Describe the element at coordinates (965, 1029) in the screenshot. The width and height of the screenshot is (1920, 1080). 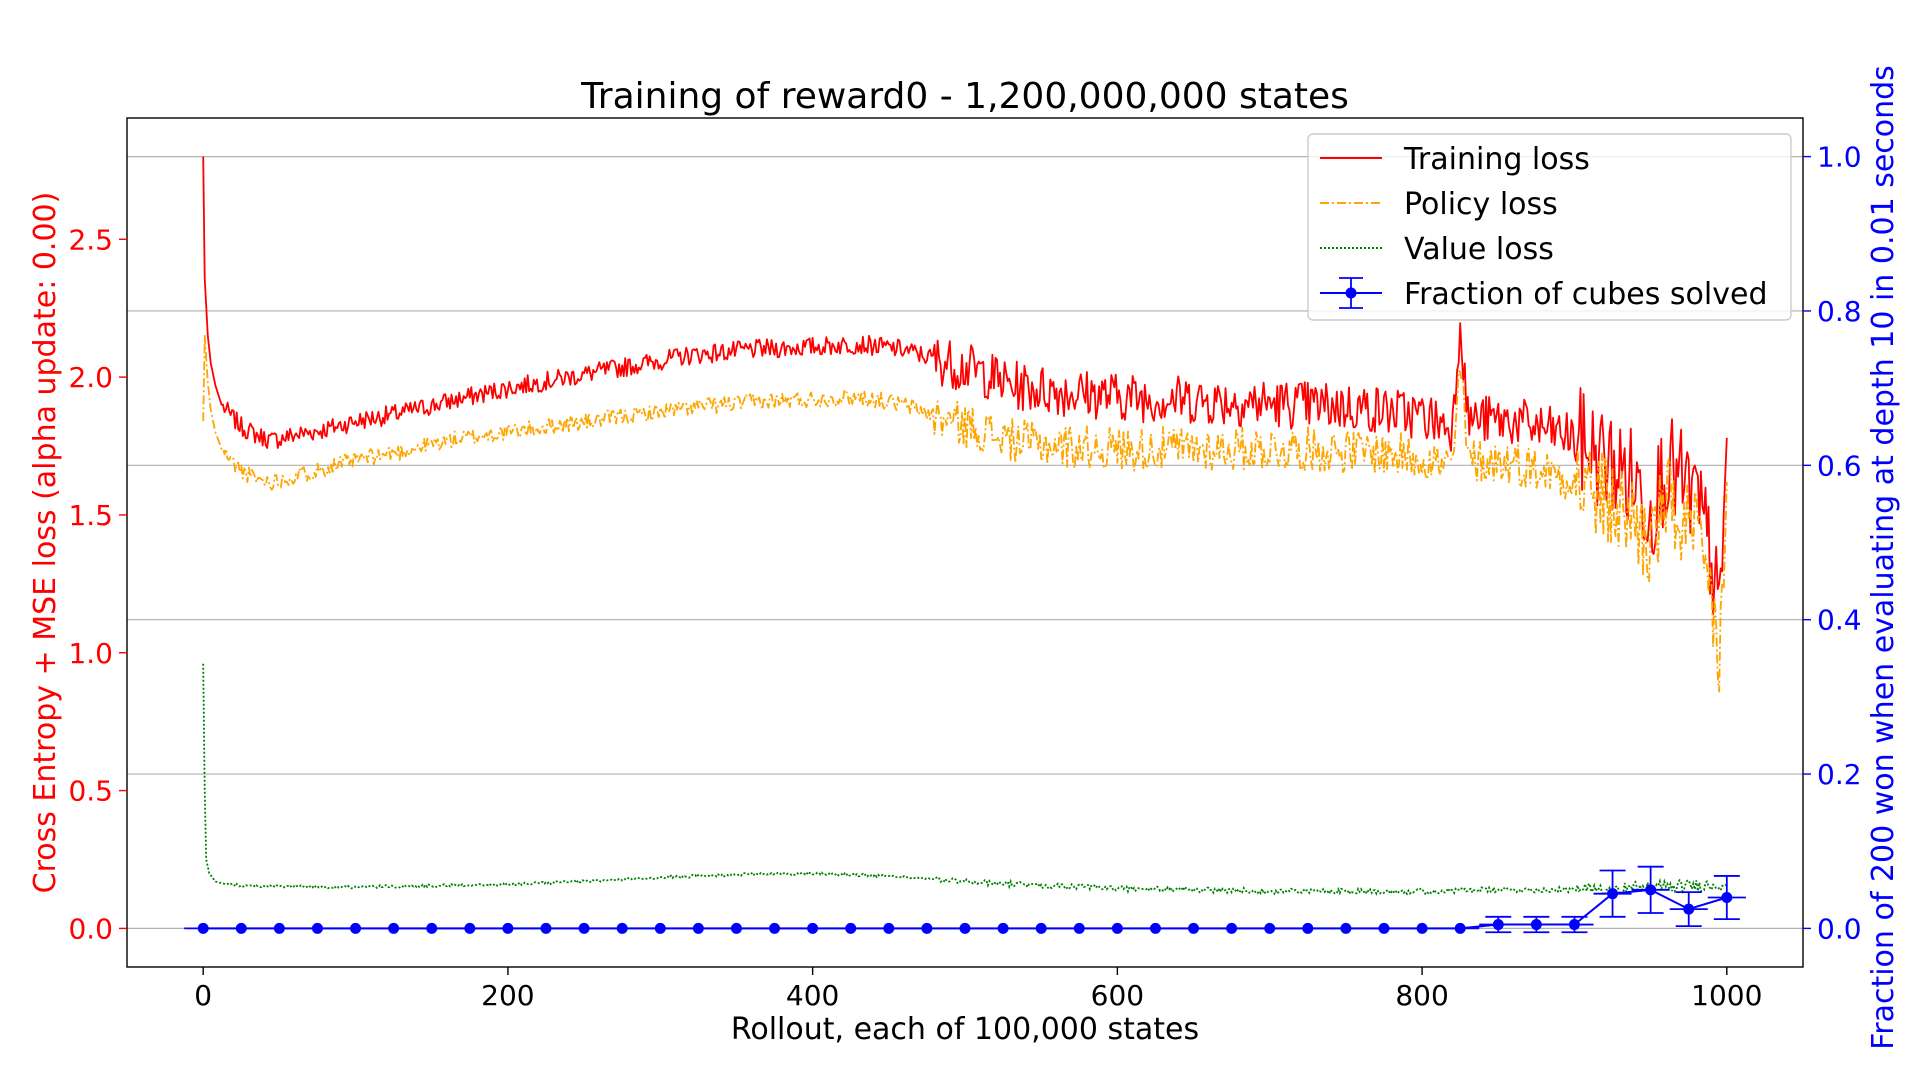
I see `x-axis-label: Rollout, each of 100,000 states` at that location.